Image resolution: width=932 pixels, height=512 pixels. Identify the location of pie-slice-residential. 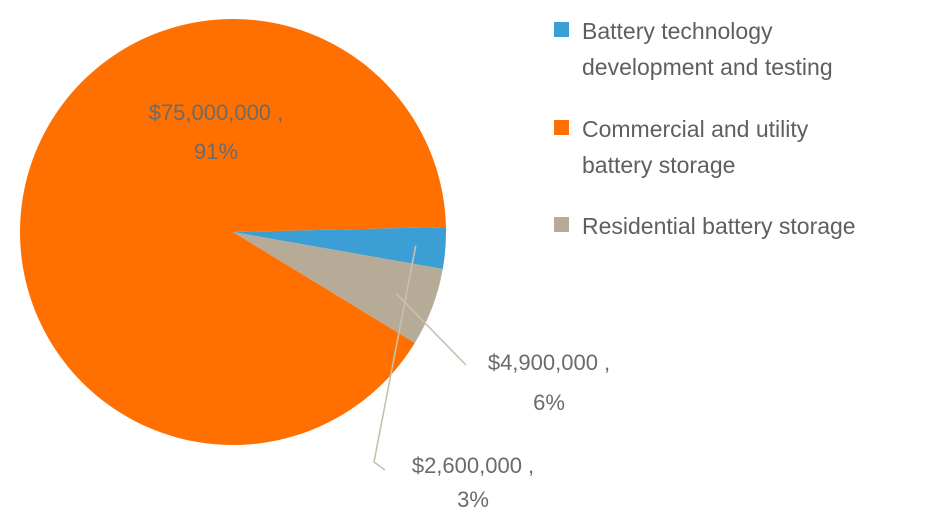
(338, 287).